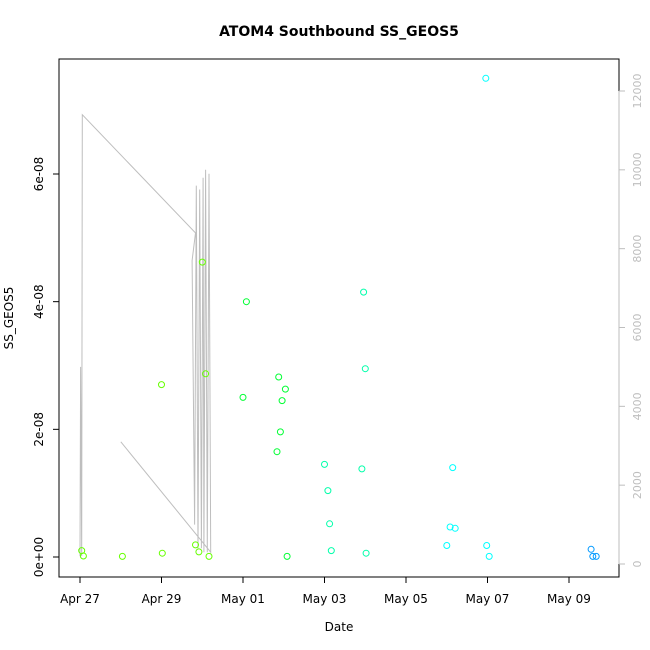 The height and width of the screenshot is (650, 650). I want to click on altitude-polyline, so click(145, 335).